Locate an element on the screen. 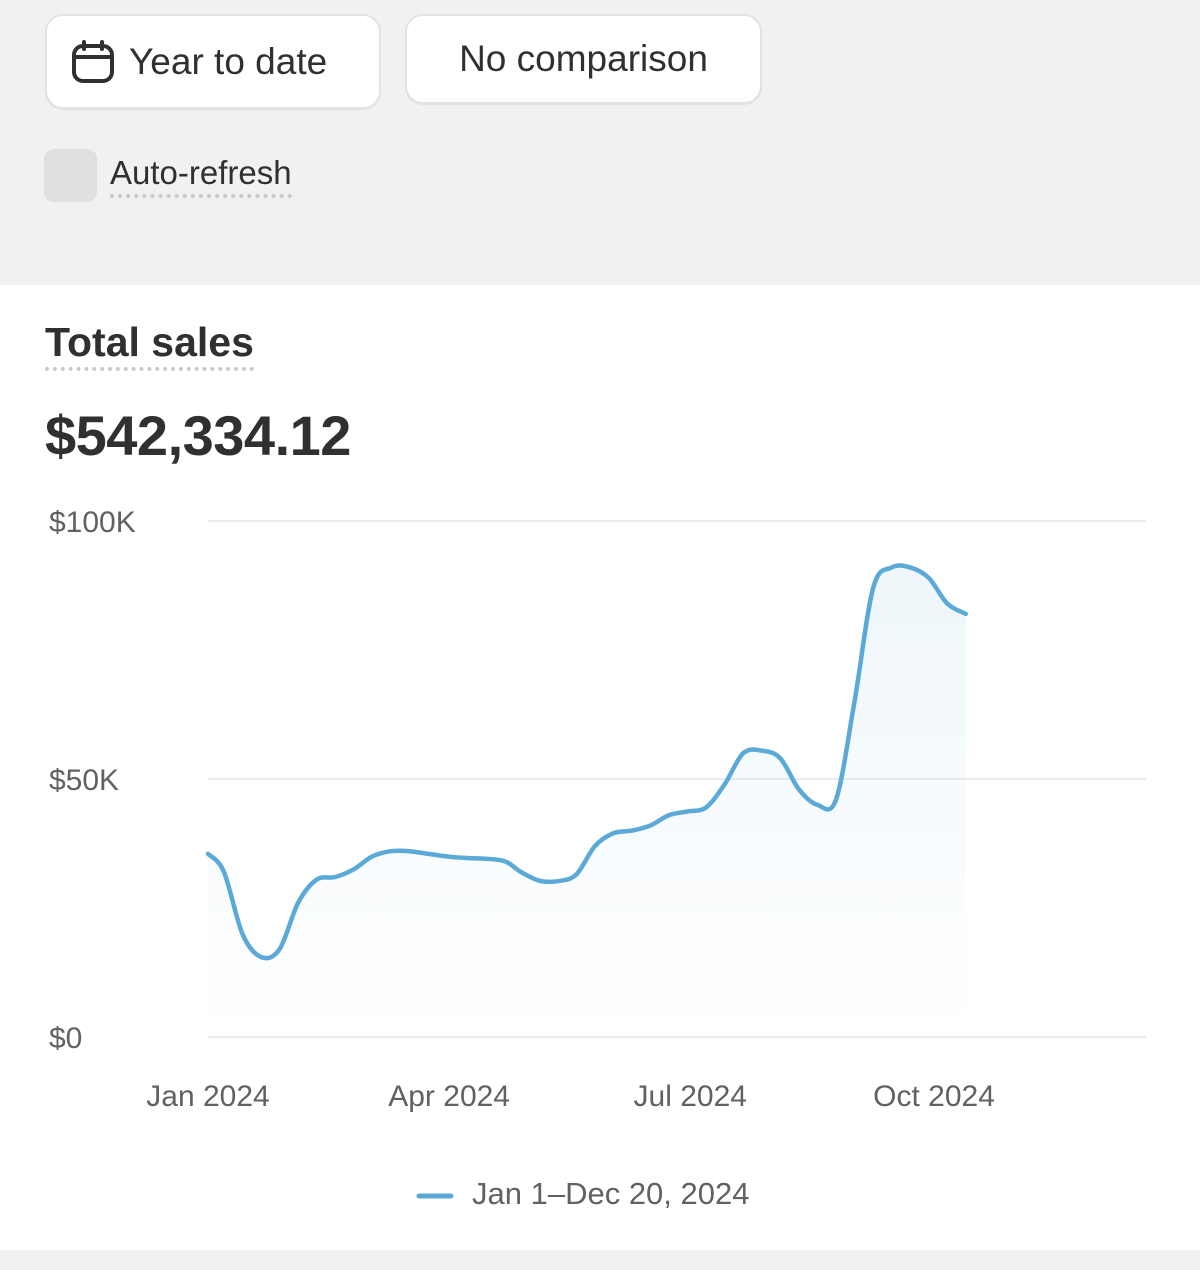 Image resolution: width=1200 pixels, height=1270 pixels. date-range-label: Year to date is located at coordinates (228, 61).